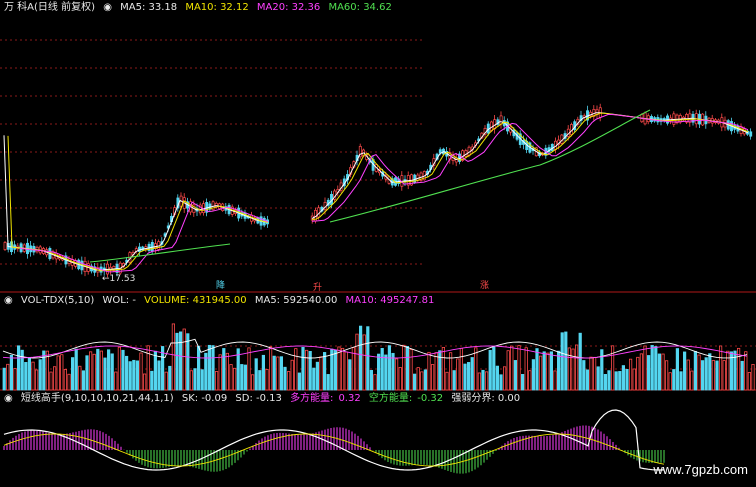 This screenshot has width=756, height=487. What do you see at coordinates (106, 279) in the screenshot?
I see `low-price-arrow: ←` at bounding box center [106, 279].